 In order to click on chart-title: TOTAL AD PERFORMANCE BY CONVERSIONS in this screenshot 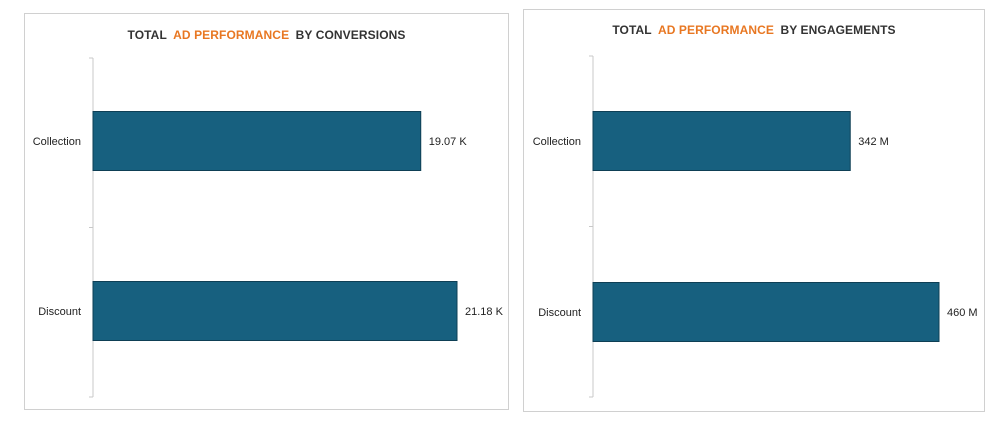, I will do `click(266, 35)`.